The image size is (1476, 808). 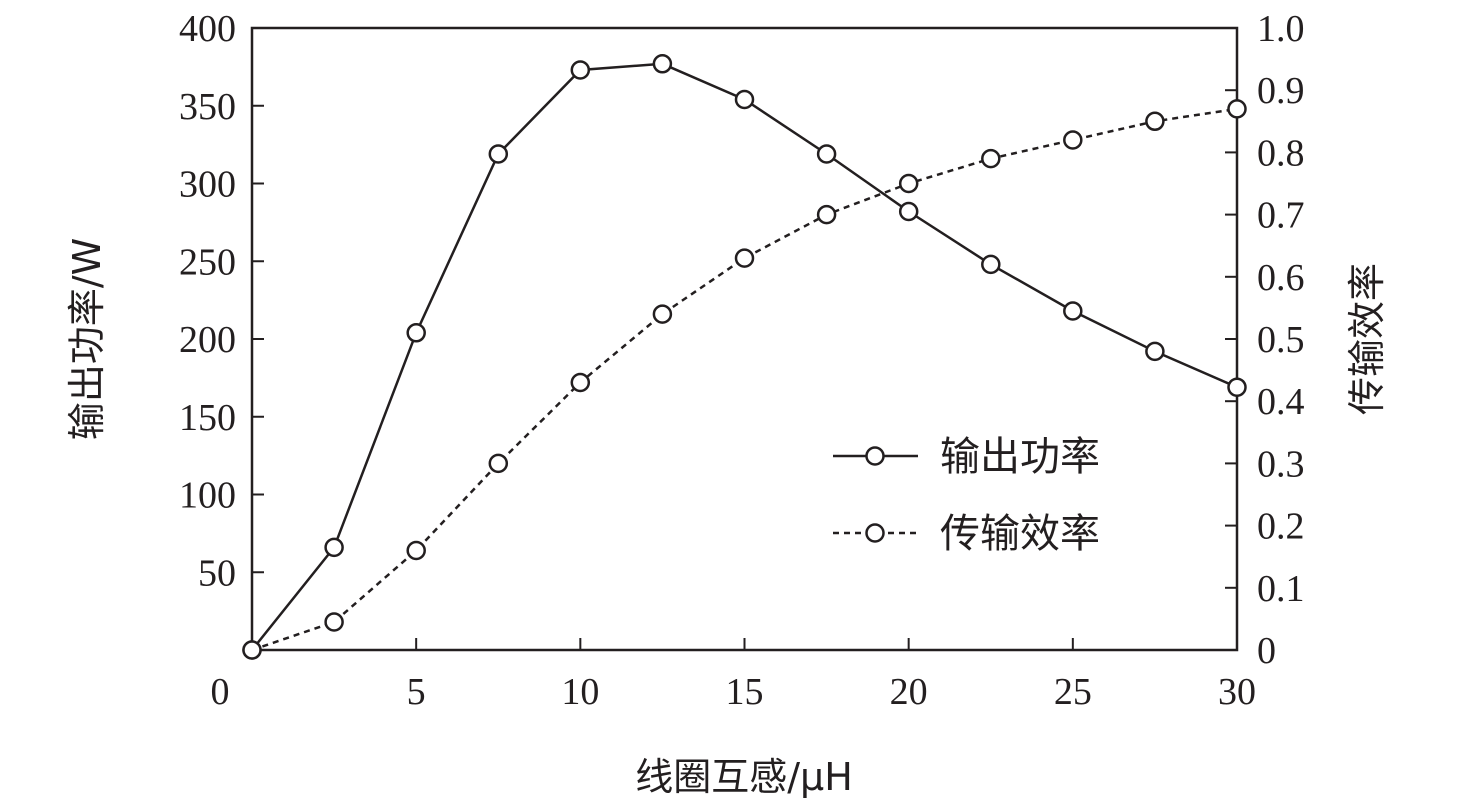 I want to click on legend-label-efficiency: 传输效率, so click(x=1020, y=534).